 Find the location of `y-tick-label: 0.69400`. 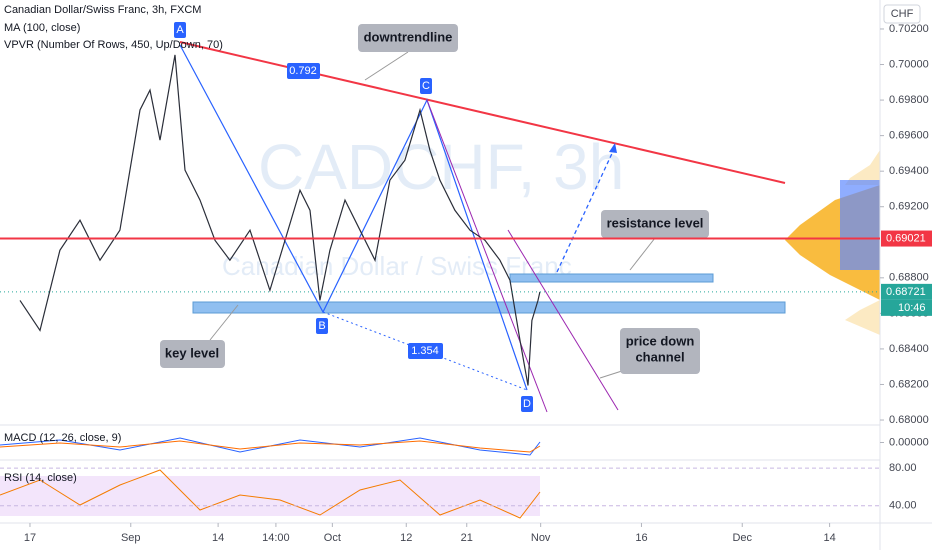

y-tick-label: 0.69400 is located at coordinates (909, 171).